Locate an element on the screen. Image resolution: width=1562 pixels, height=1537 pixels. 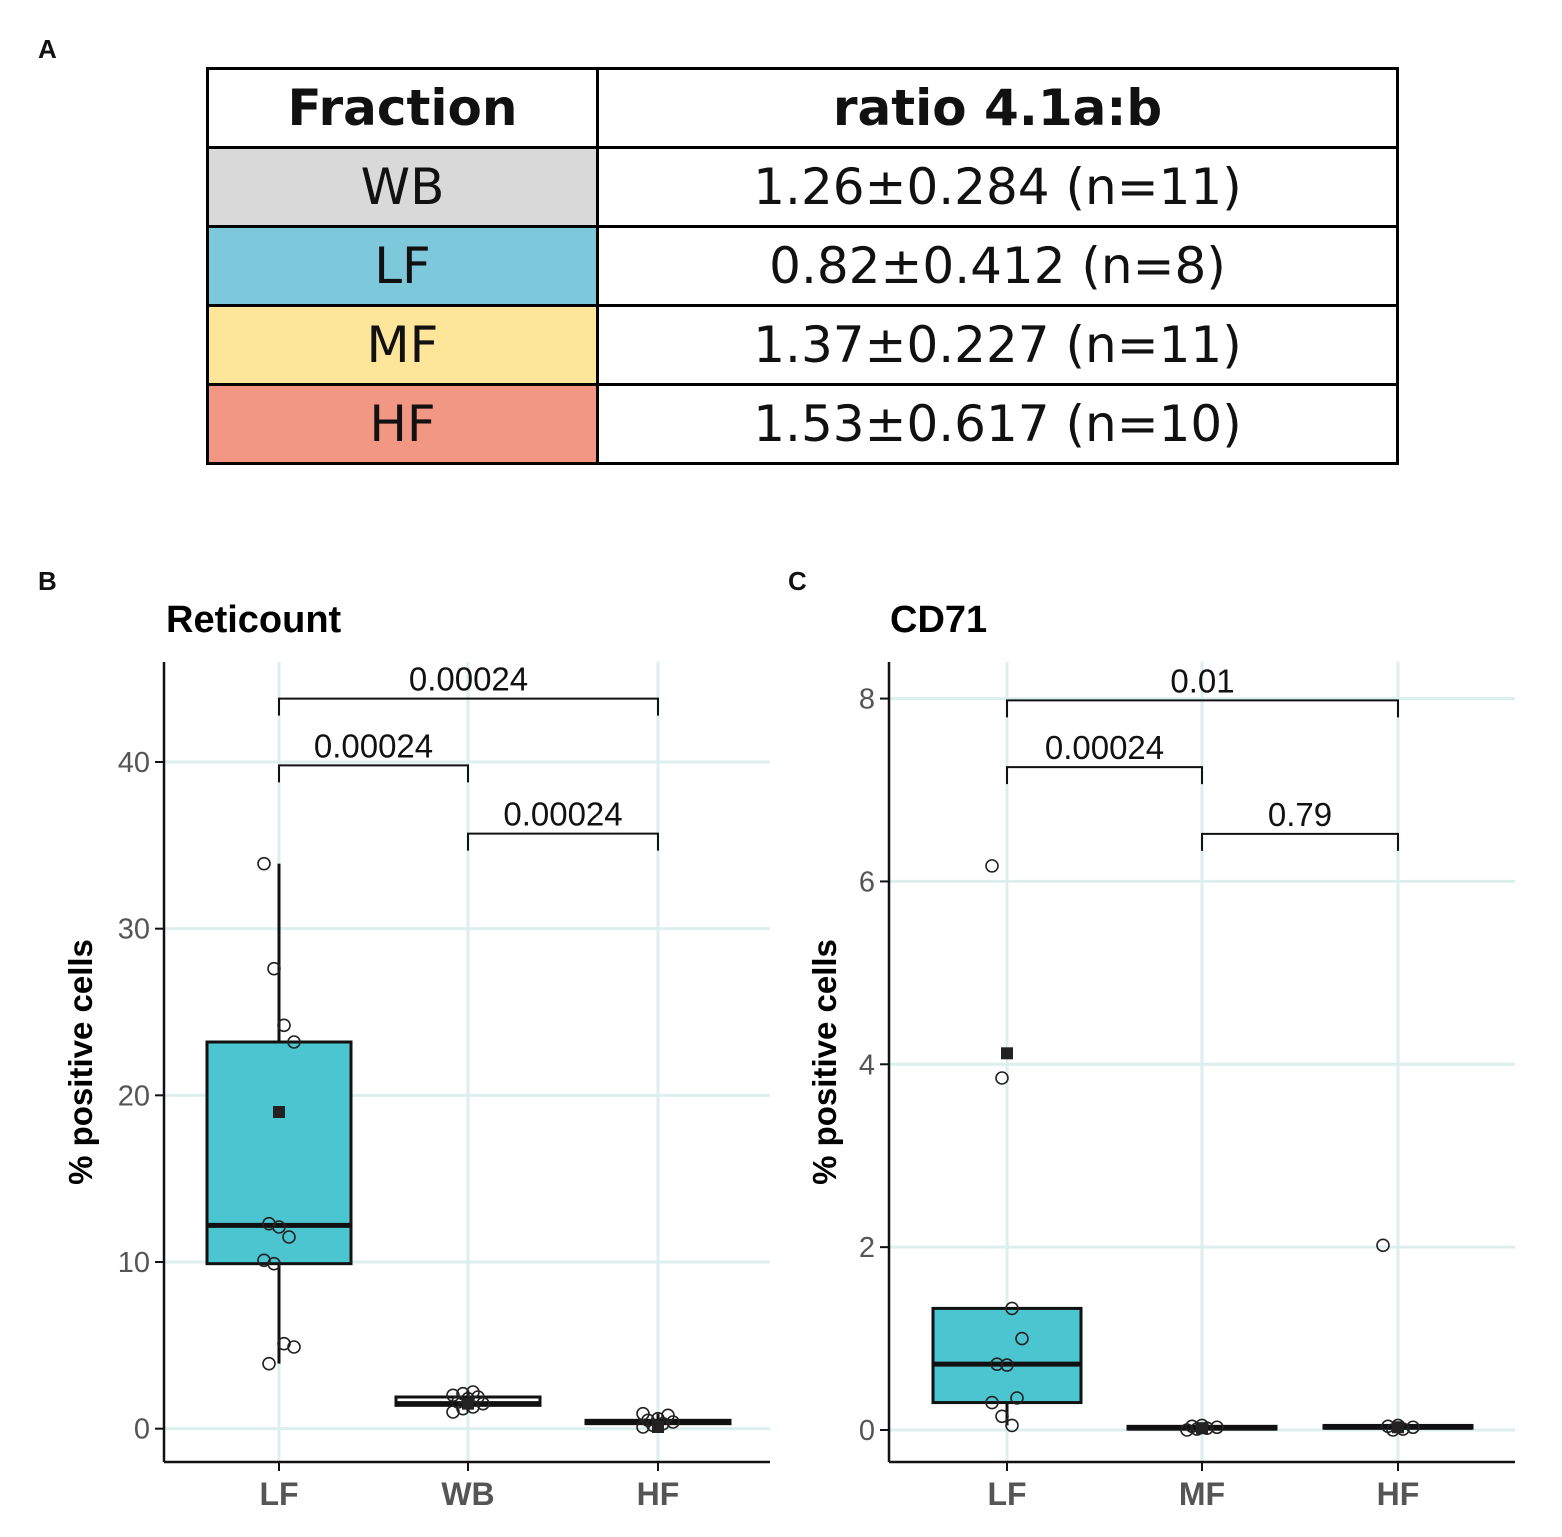
header-fraction: Fraction is located at coordinates (402, 108).